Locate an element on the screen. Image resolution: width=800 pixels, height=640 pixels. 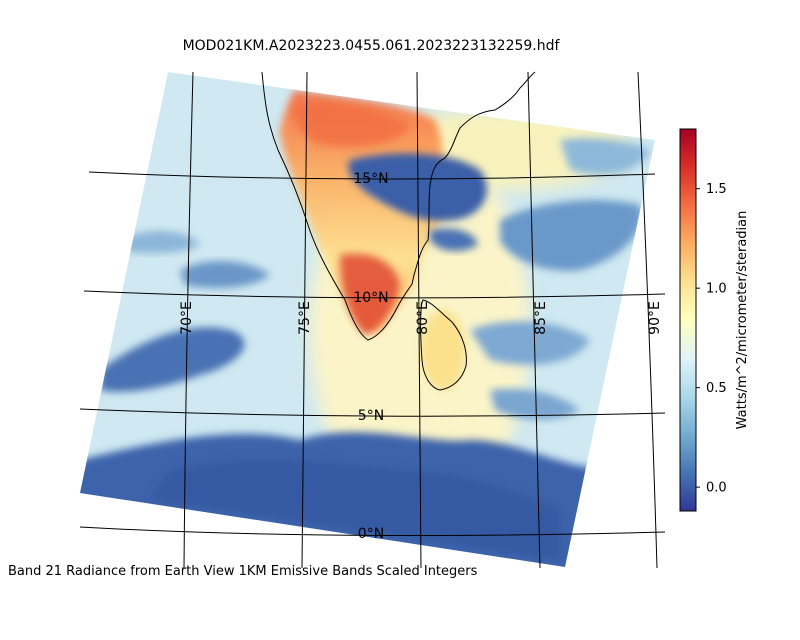
lon-label-85e: 85°E is located at coordinates (541, 318).